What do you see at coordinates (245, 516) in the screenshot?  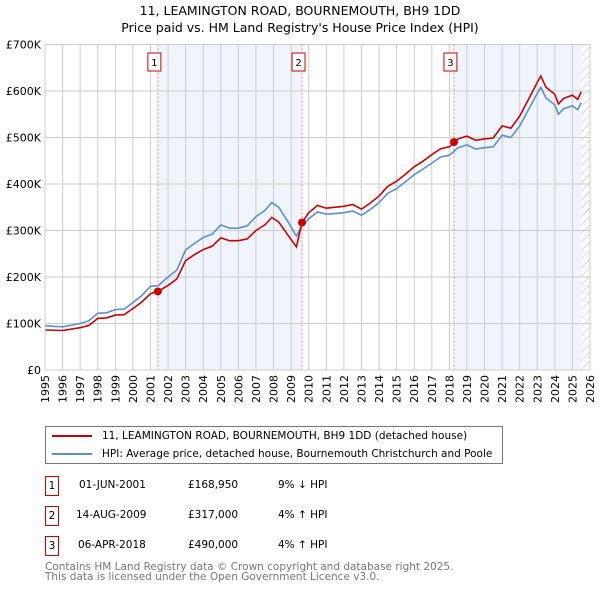 I see `sale-row: 2 14-AUG-2009 £317,000 4% ↑ HPI` at bounding box center [245, 516].